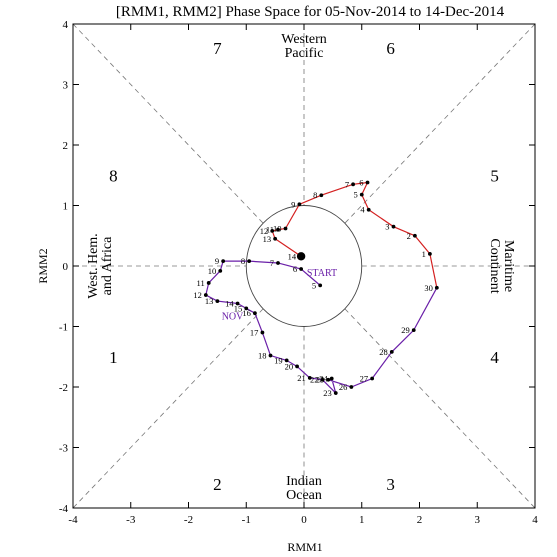  I want to click on y-tick-label: -3, so click(64, 449).